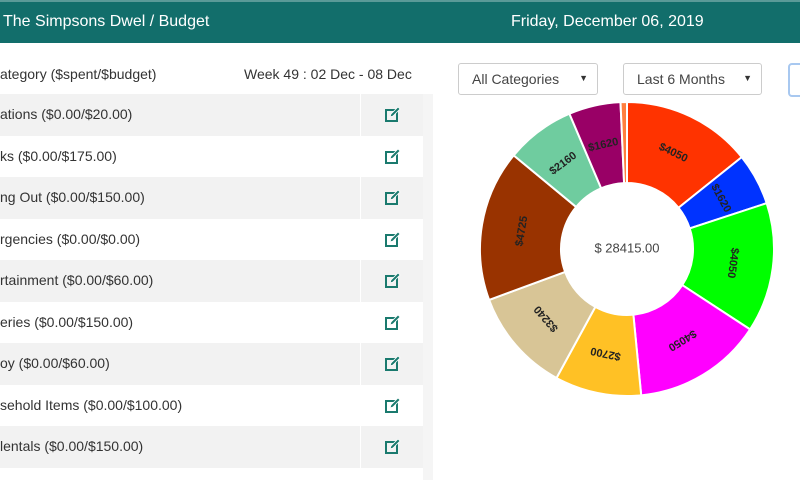  I want to click on category-label: oy ($0.00/$60.00), so click(55, 363).